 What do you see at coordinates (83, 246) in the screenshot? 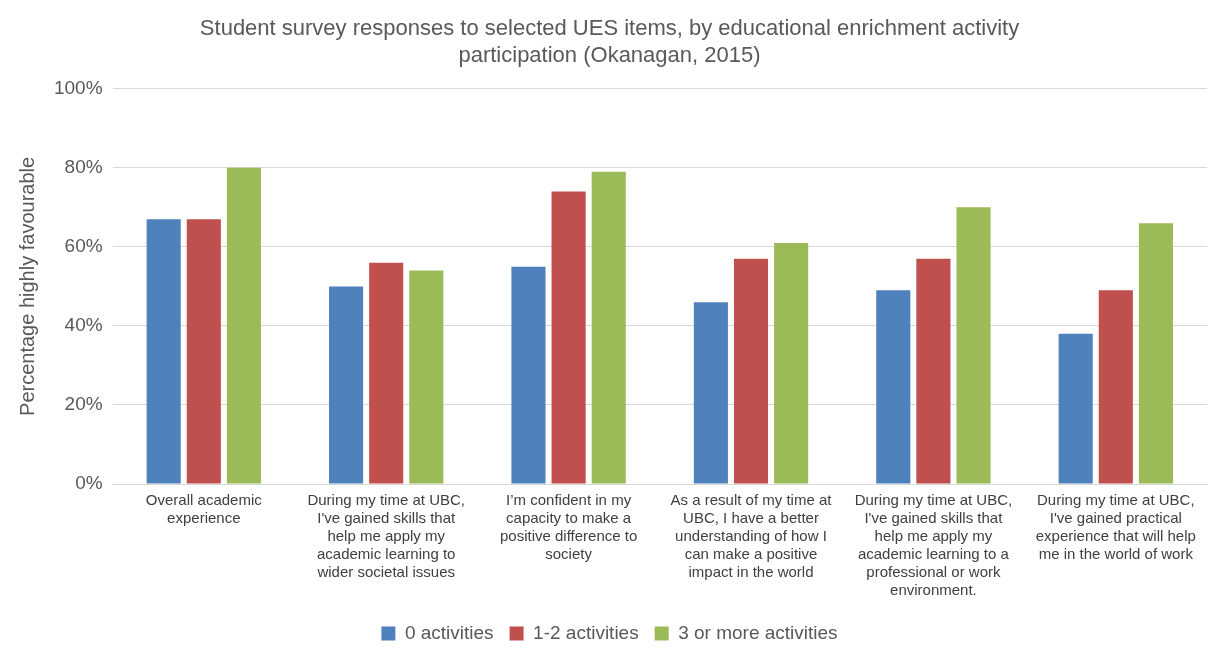
I see `y-tick-label: 60%` at bounding box center [83, 246].